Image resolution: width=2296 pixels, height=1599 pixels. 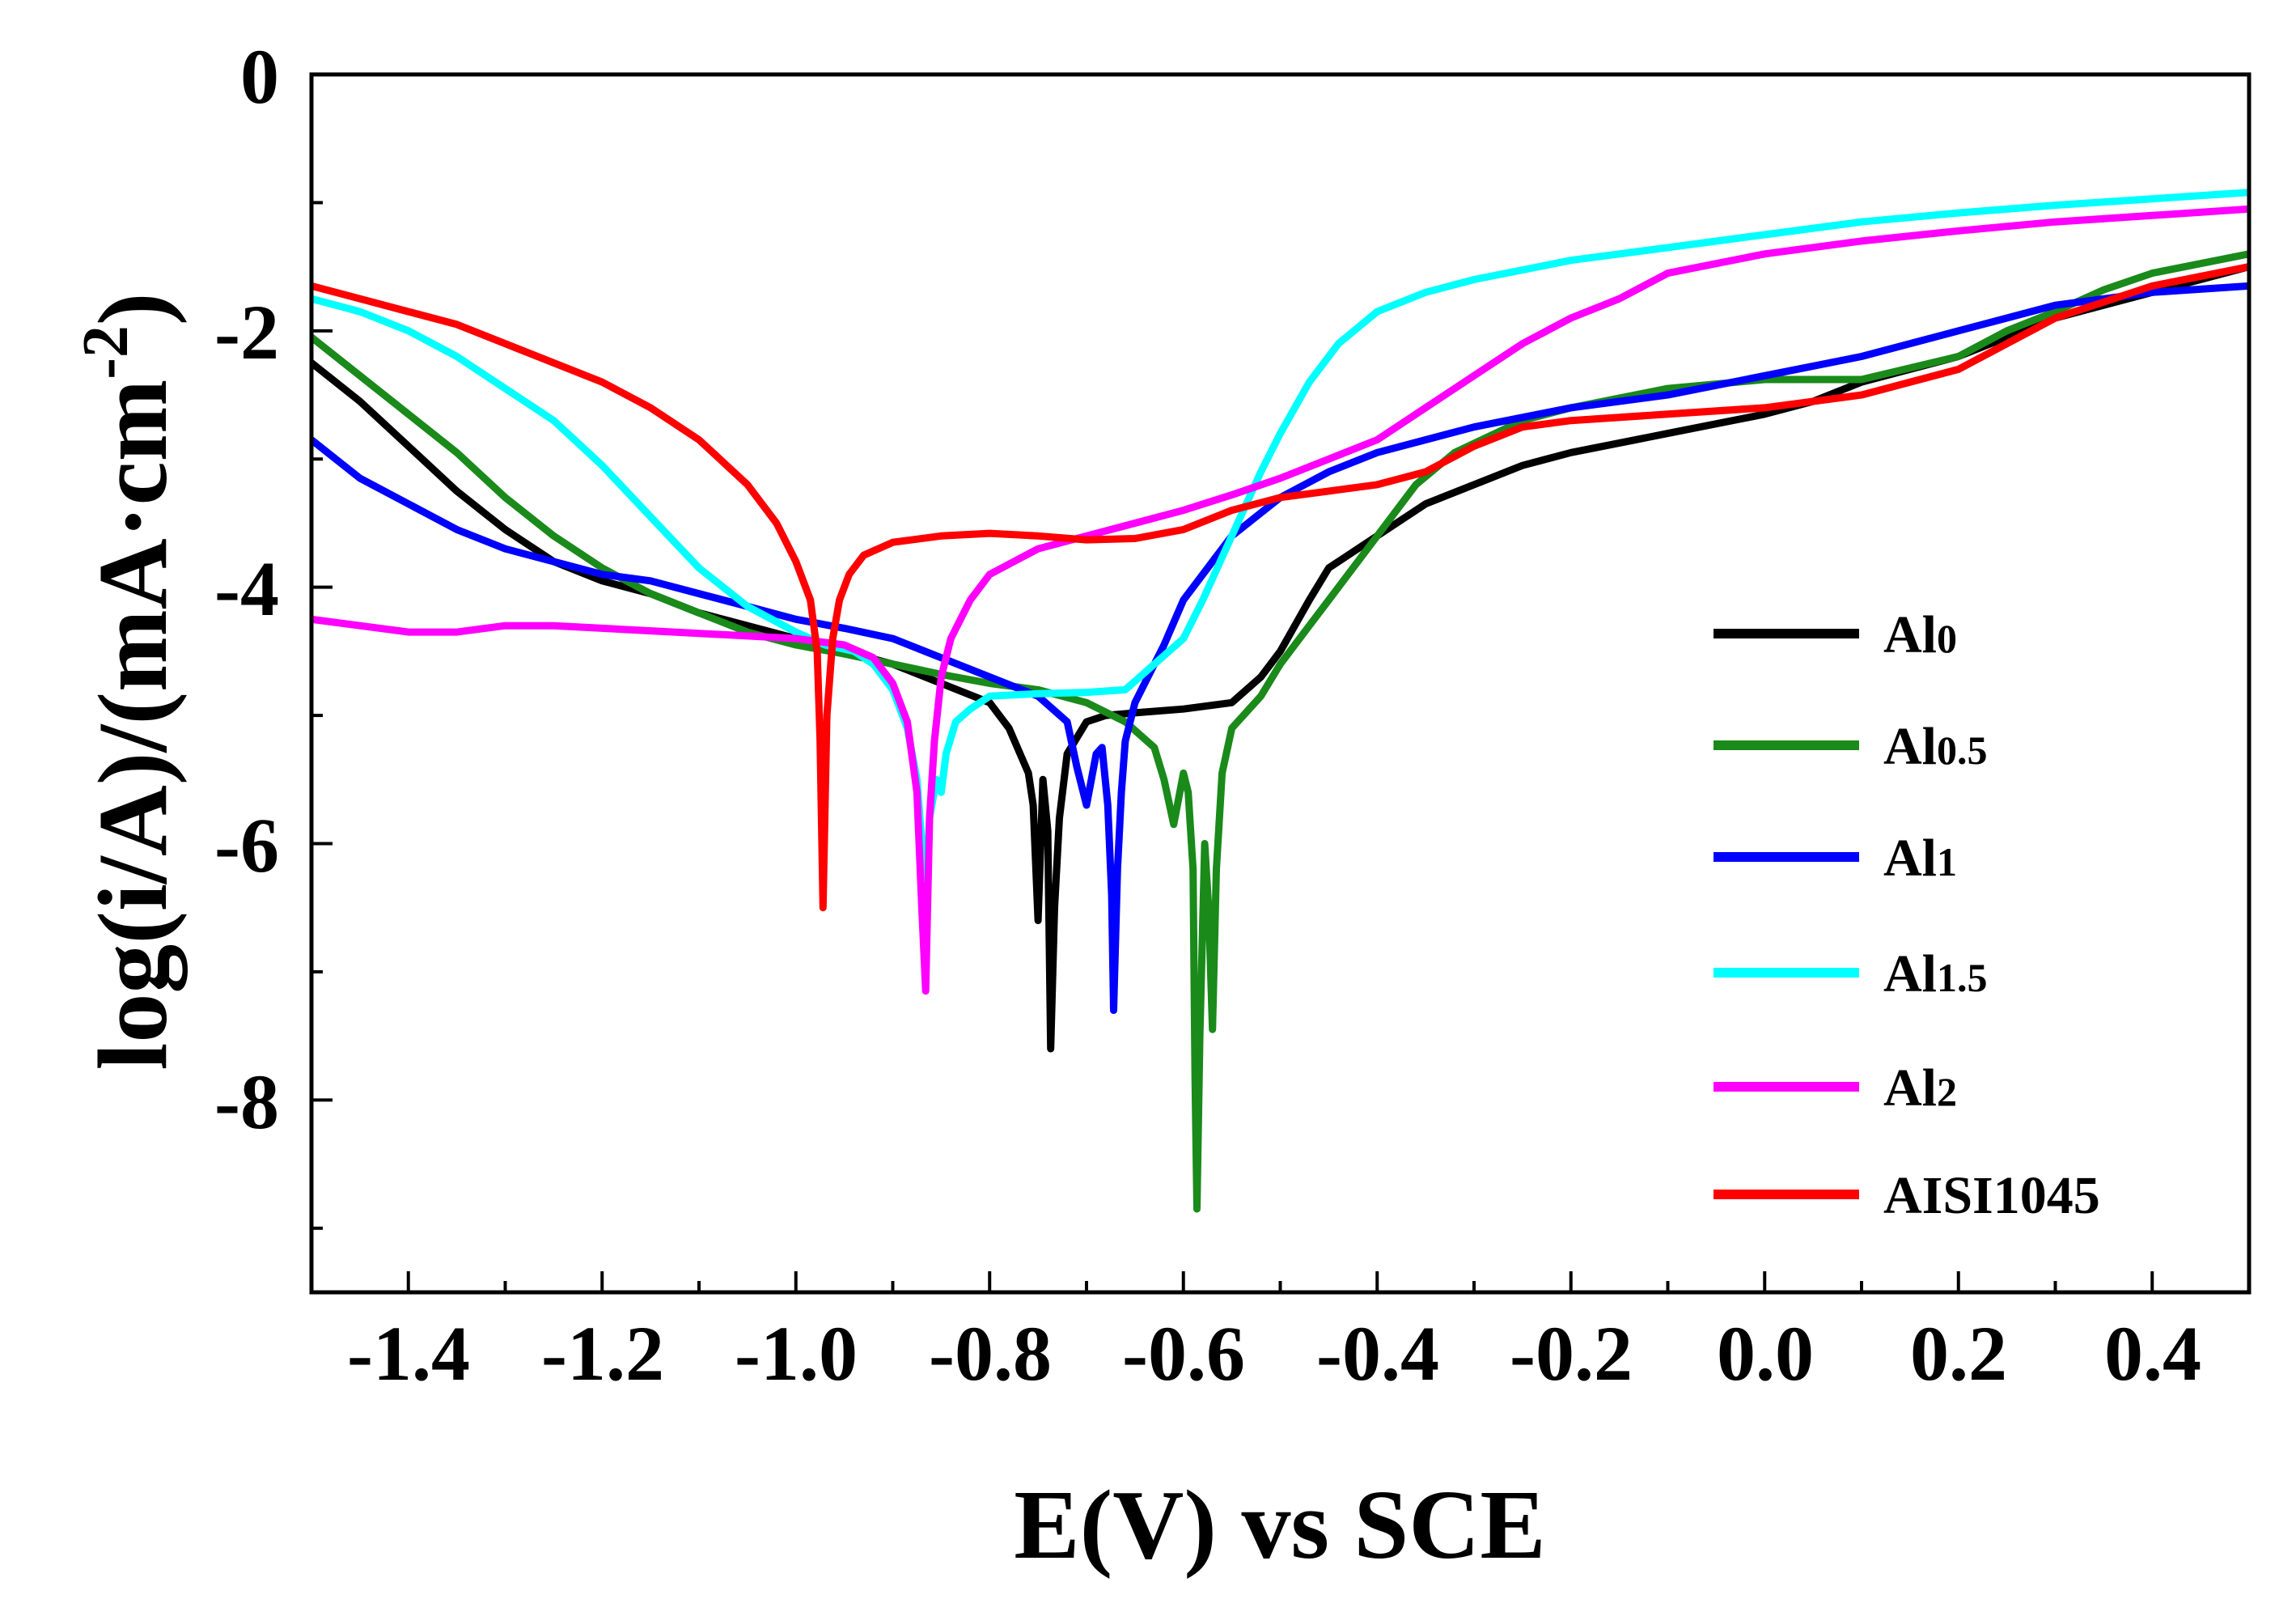 What do you see at coordinates (1958, 1354) in the screenshot?
I see `x-tick-label: 0.2` at bounding box center [1958, 1354].